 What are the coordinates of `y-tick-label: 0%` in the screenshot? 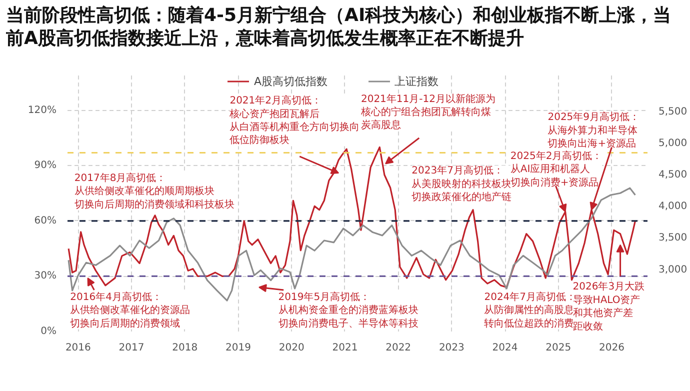 It's located at (48, 331).